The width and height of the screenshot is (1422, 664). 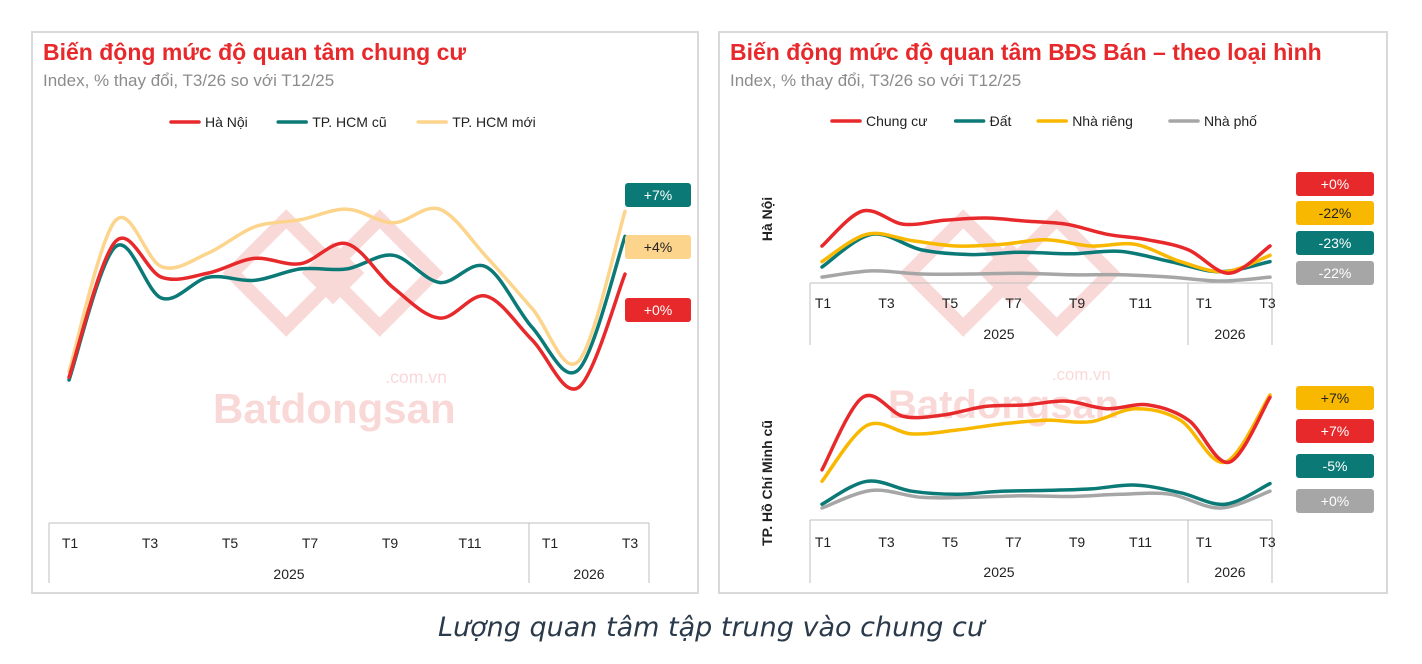 What do you see at coordinates (897, 121) in the screenshot?
I see `legend-label: Chung cư` at bounding box center [897, 121].